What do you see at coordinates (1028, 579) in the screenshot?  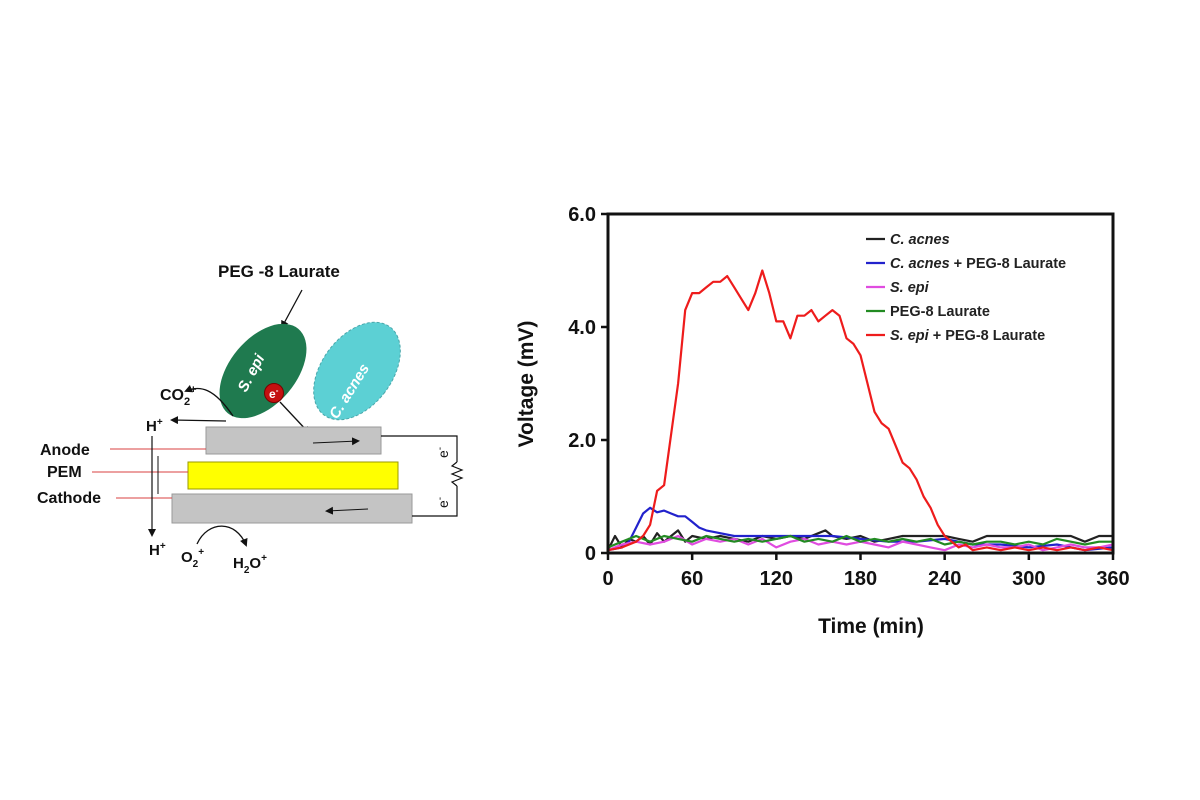 I see `x-tick-label: 300` at bounding box center [1028, 579].